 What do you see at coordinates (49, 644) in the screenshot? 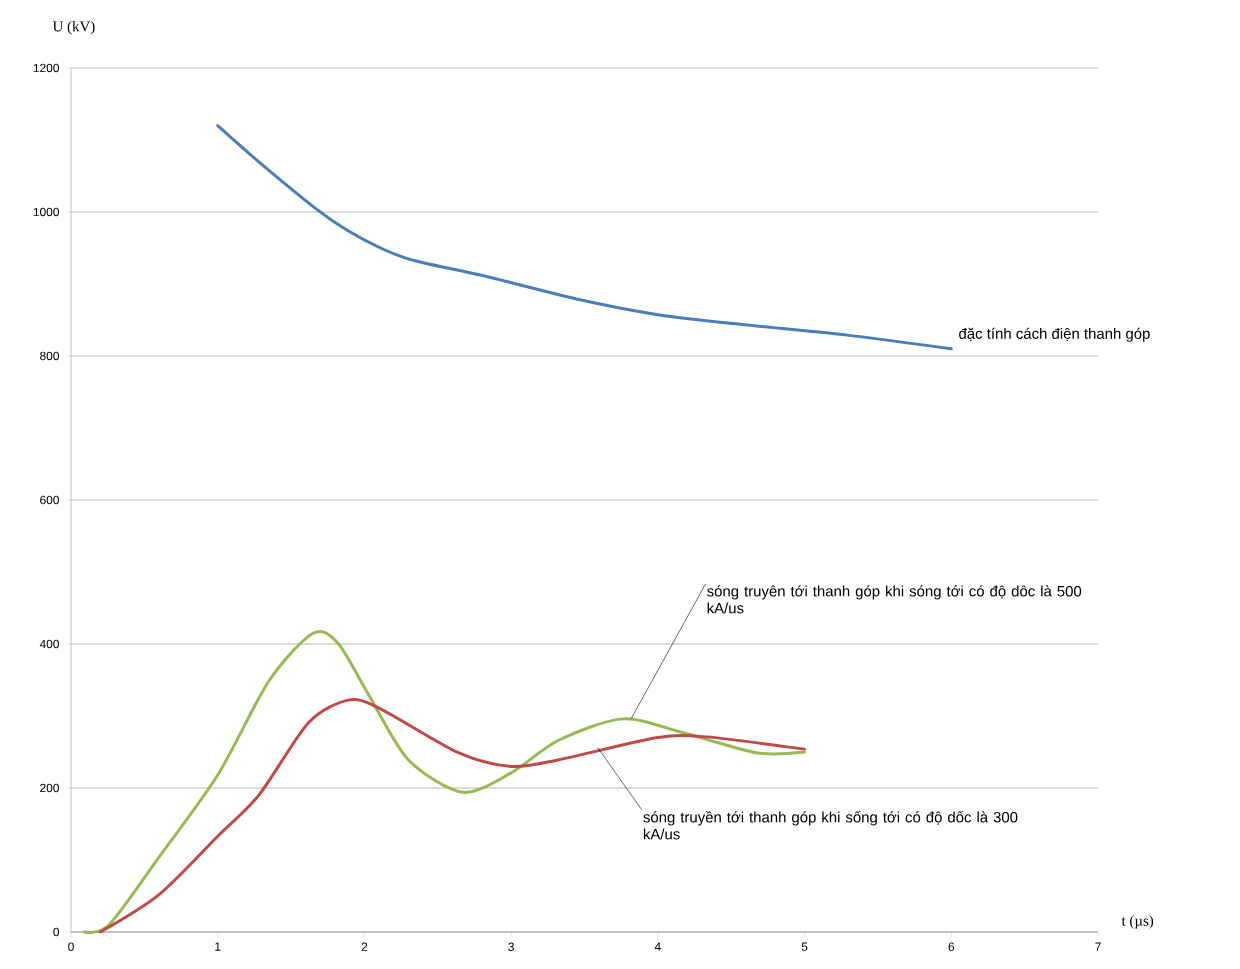
I see `y-tick-label: 400` at bounding box center [49, 644].